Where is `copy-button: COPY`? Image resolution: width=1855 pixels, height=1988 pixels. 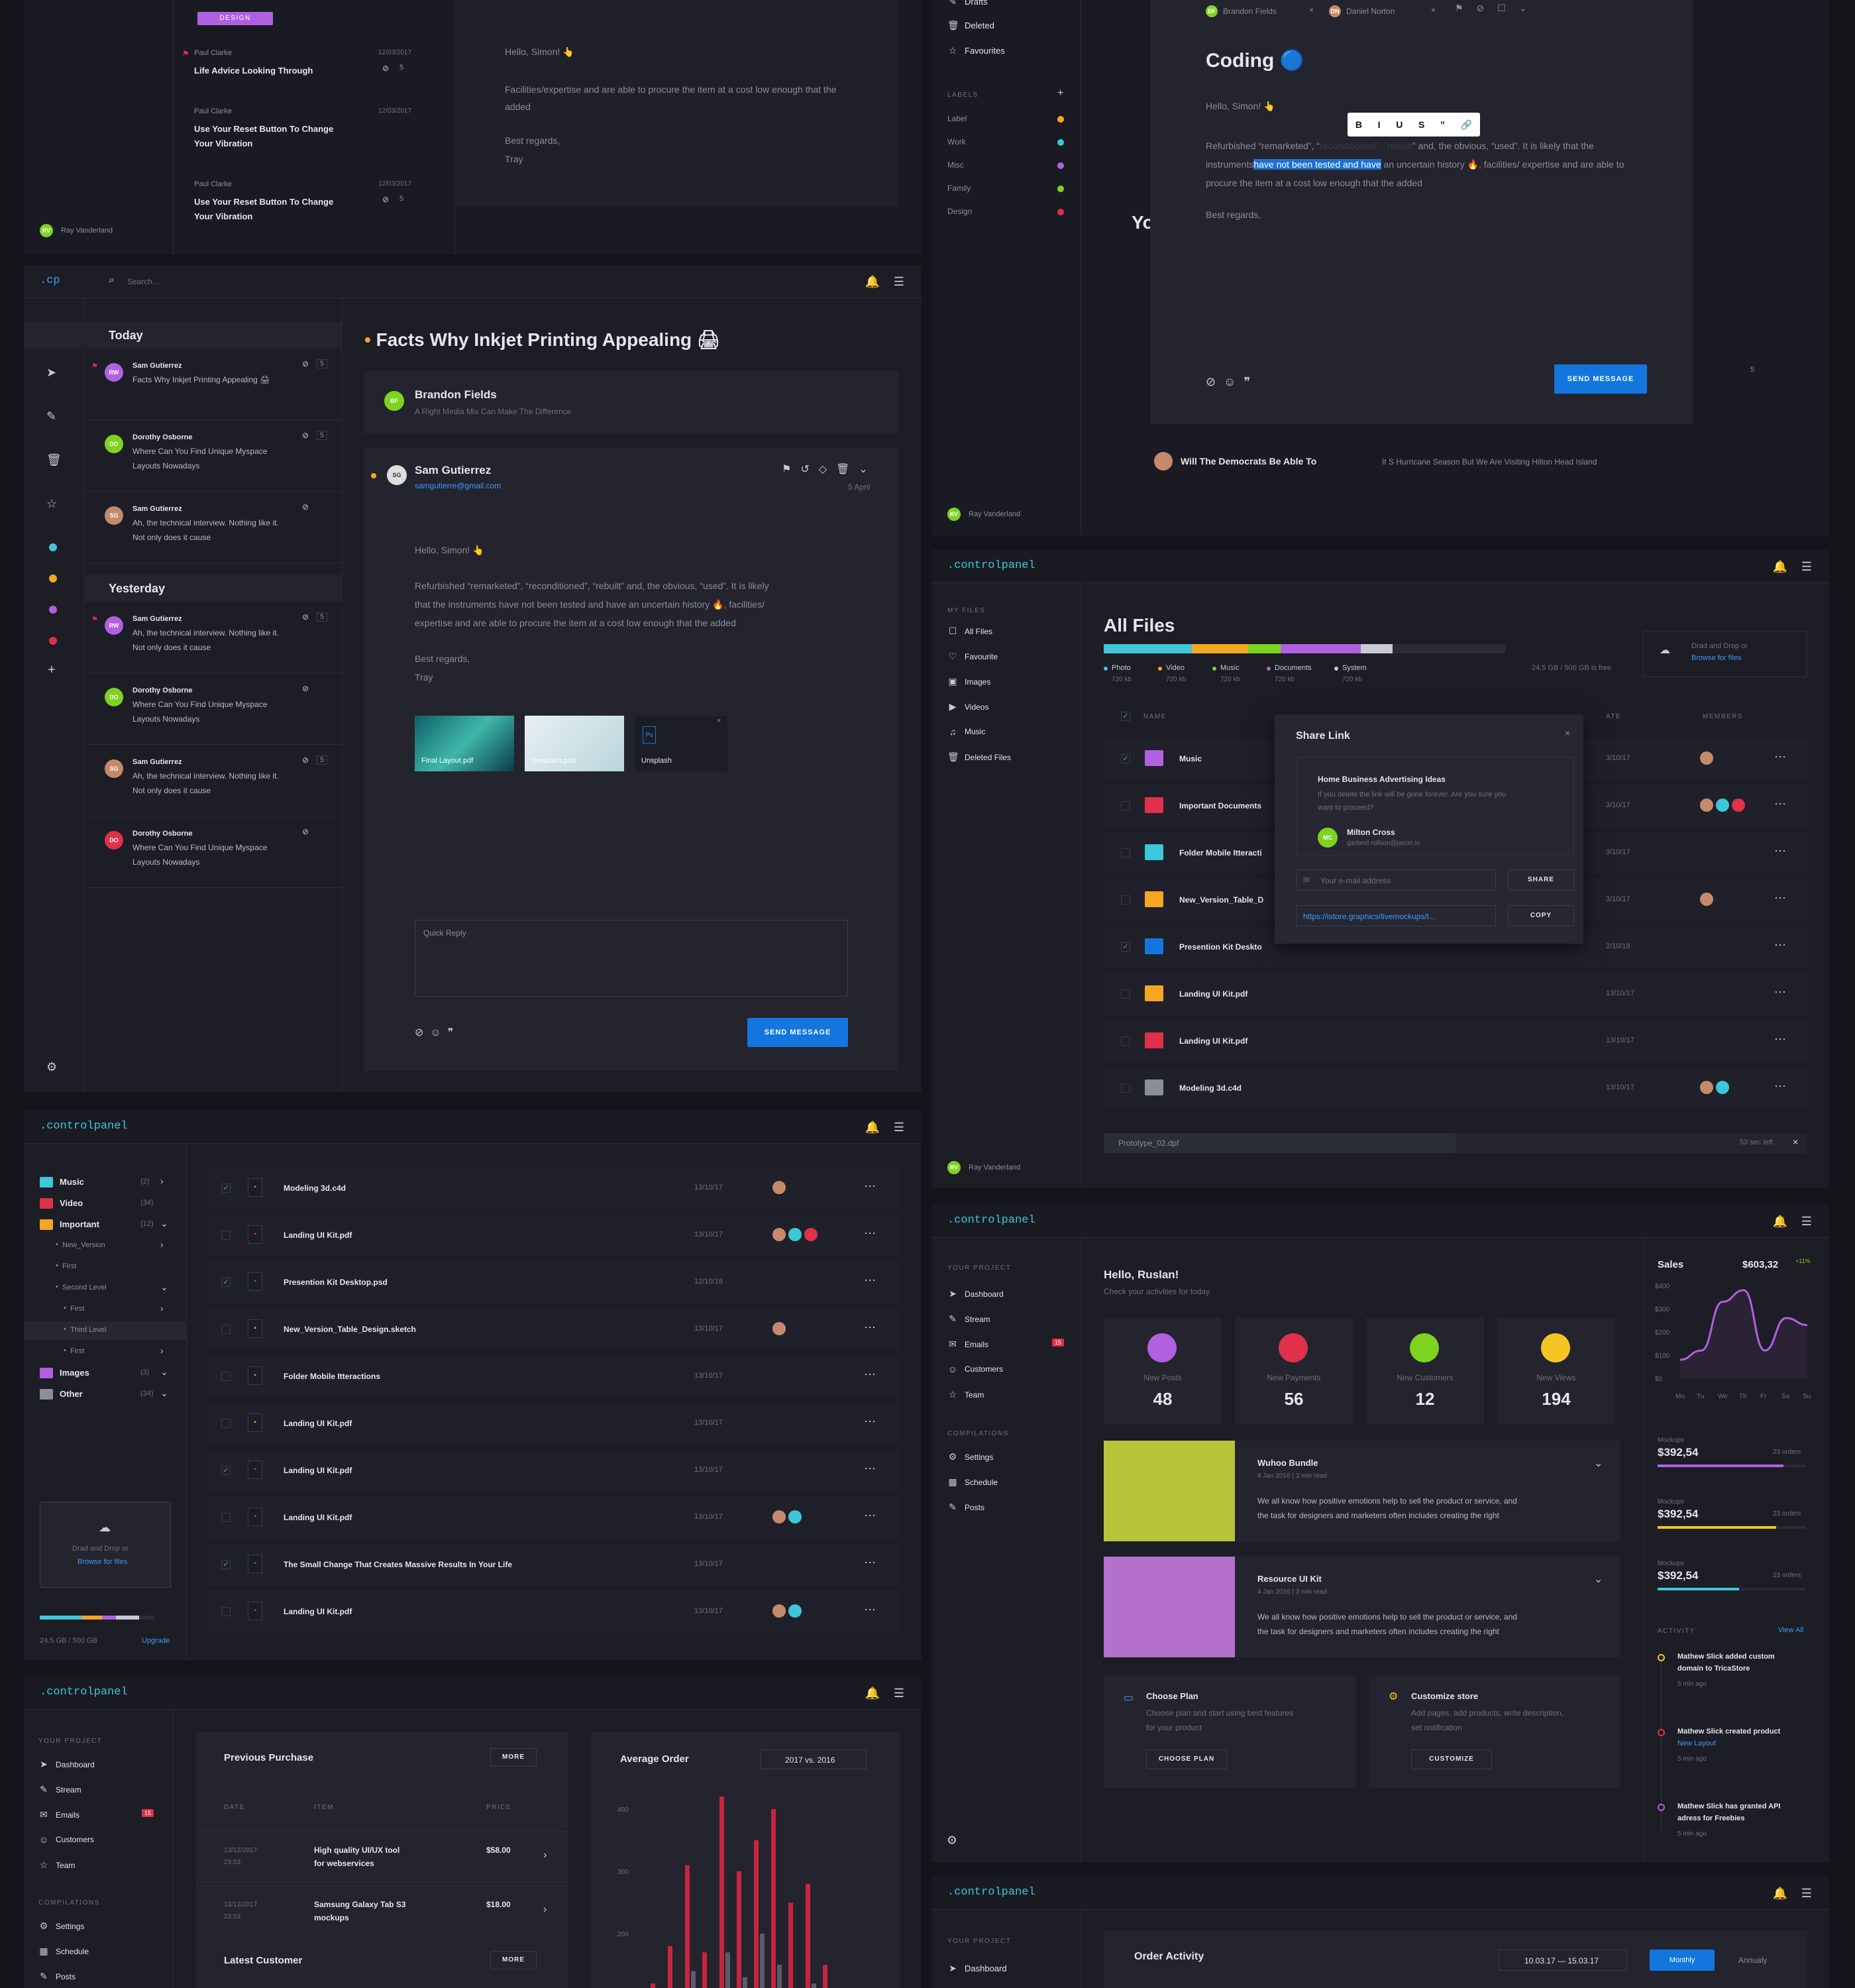
copy-button: COPY is located at coordinates (1541, 915).